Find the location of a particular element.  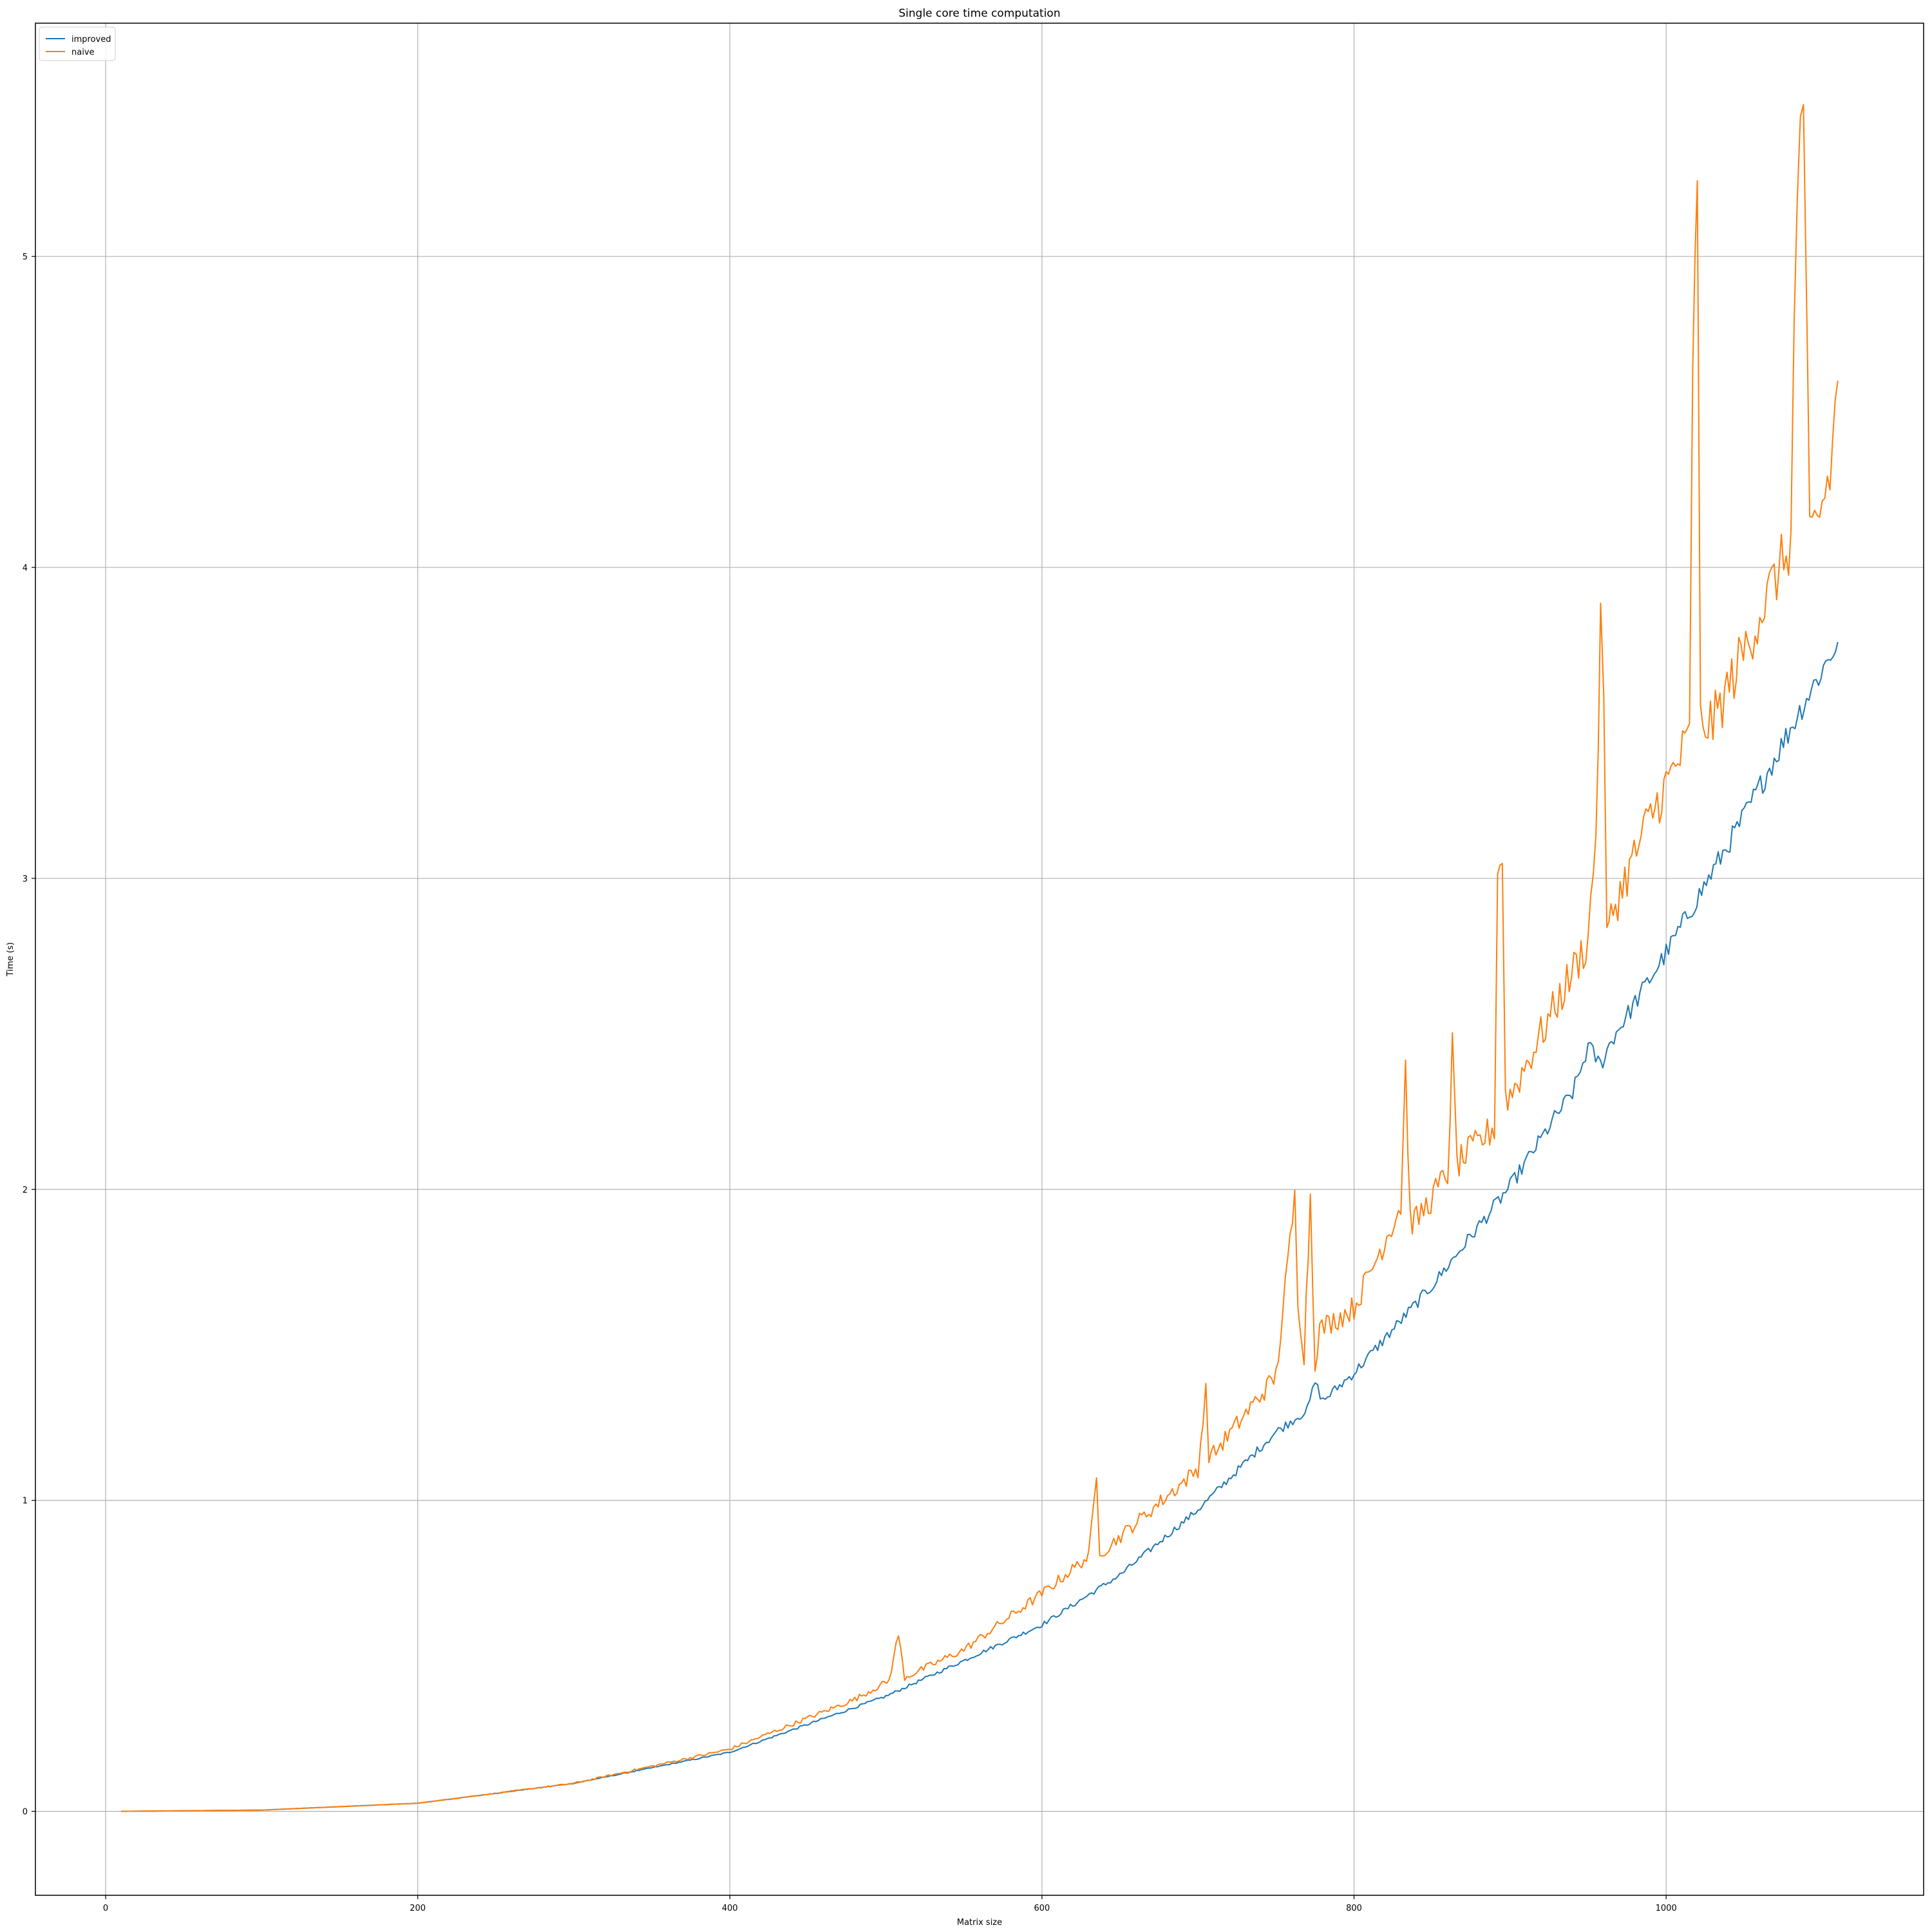

x-tick-label: 600 is located at coordinates (1042, 1909).